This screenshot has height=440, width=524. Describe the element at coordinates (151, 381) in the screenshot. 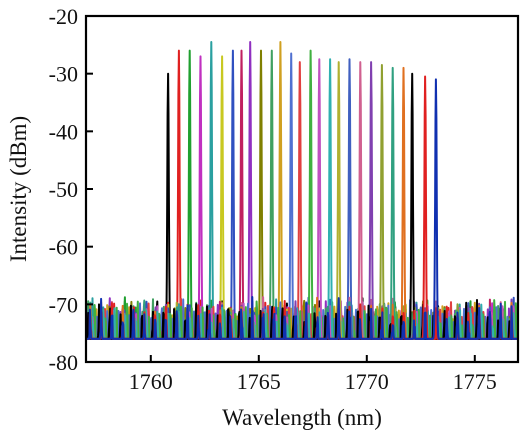

I see `x-tick-label-0: 1760` at that location.